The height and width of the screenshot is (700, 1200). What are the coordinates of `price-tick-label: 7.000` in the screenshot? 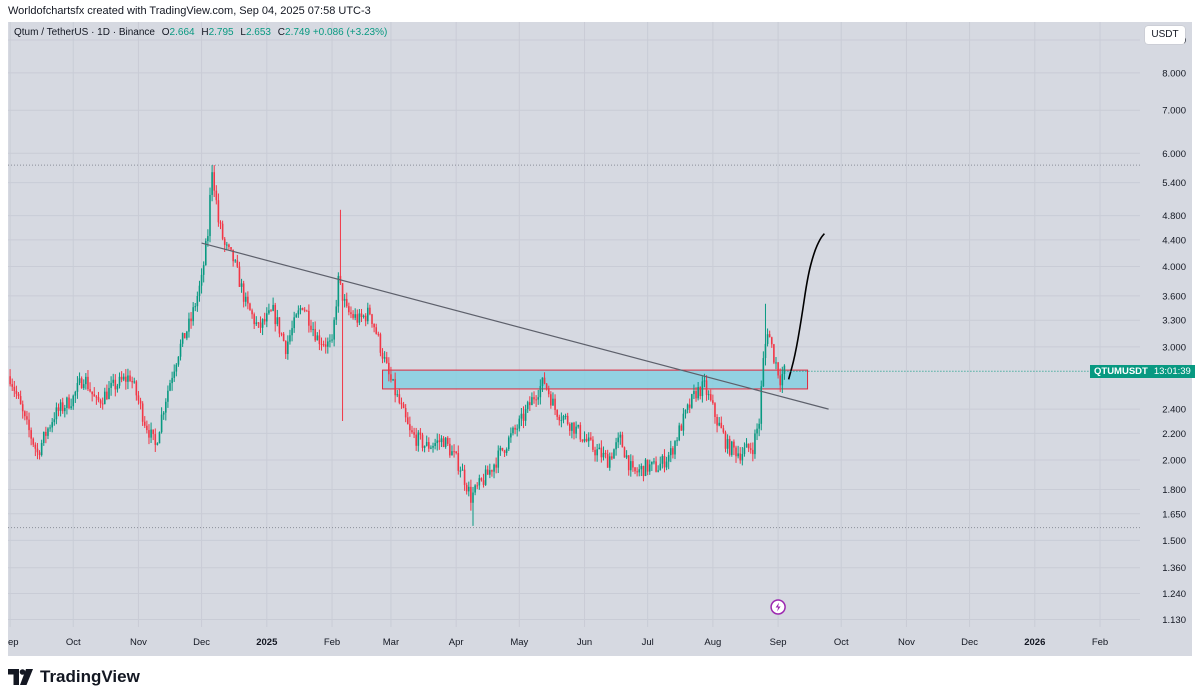 It's located at (1174, 111).